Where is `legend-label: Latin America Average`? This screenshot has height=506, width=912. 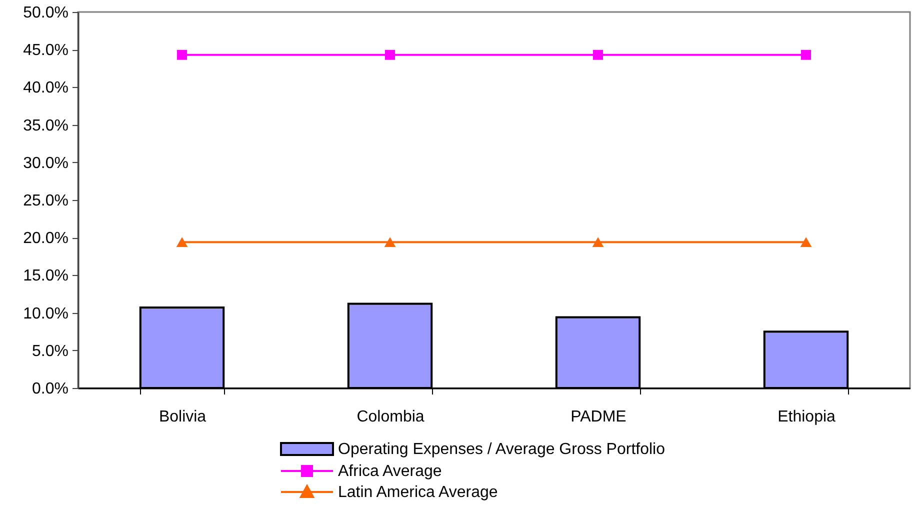
legend-label: Latin America Average is located at coordinates (418, 492).